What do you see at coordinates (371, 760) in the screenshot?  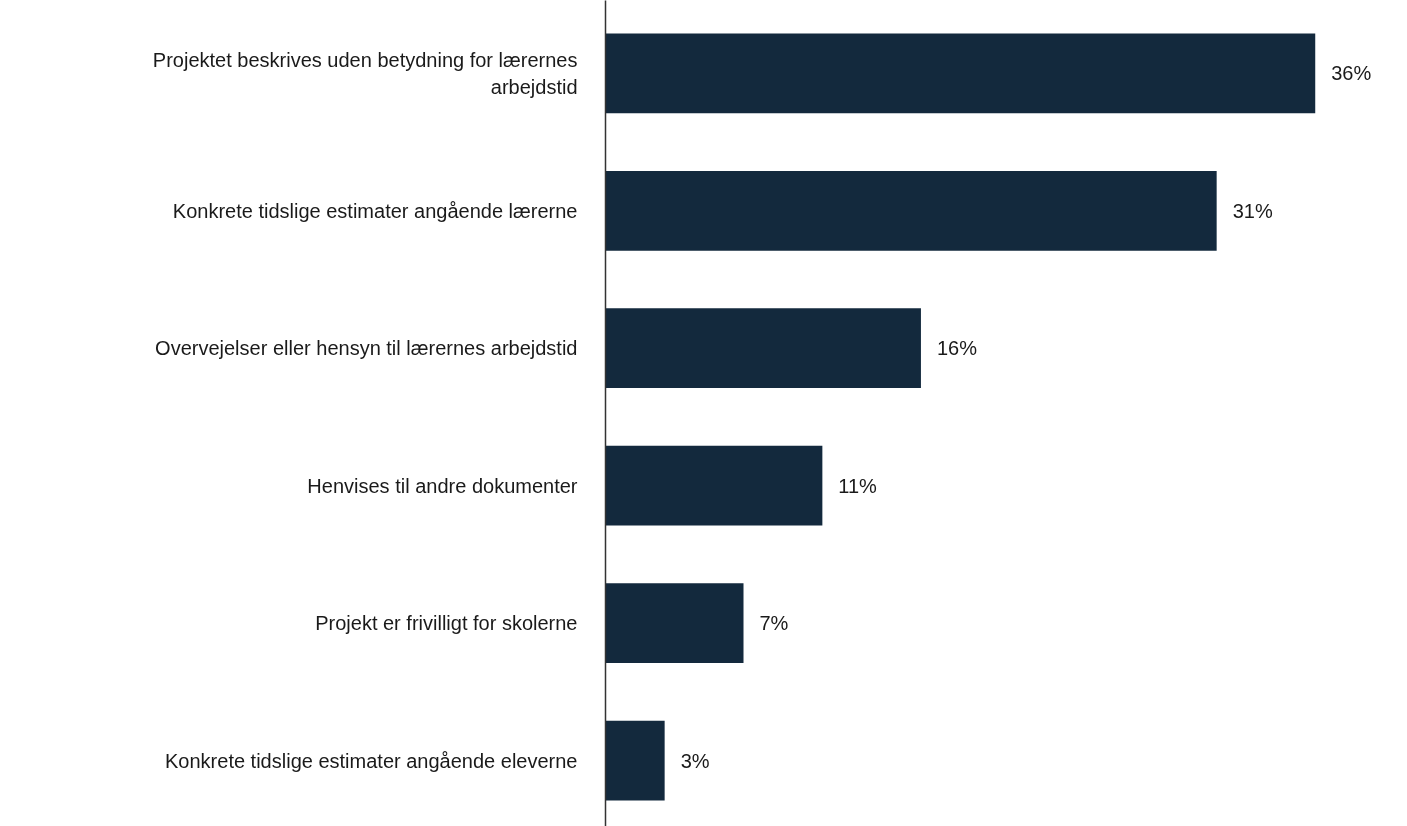 I see `y-tick-label: Konkrete tidslige estimater angående eleverne` at bounding box center [371, 760].